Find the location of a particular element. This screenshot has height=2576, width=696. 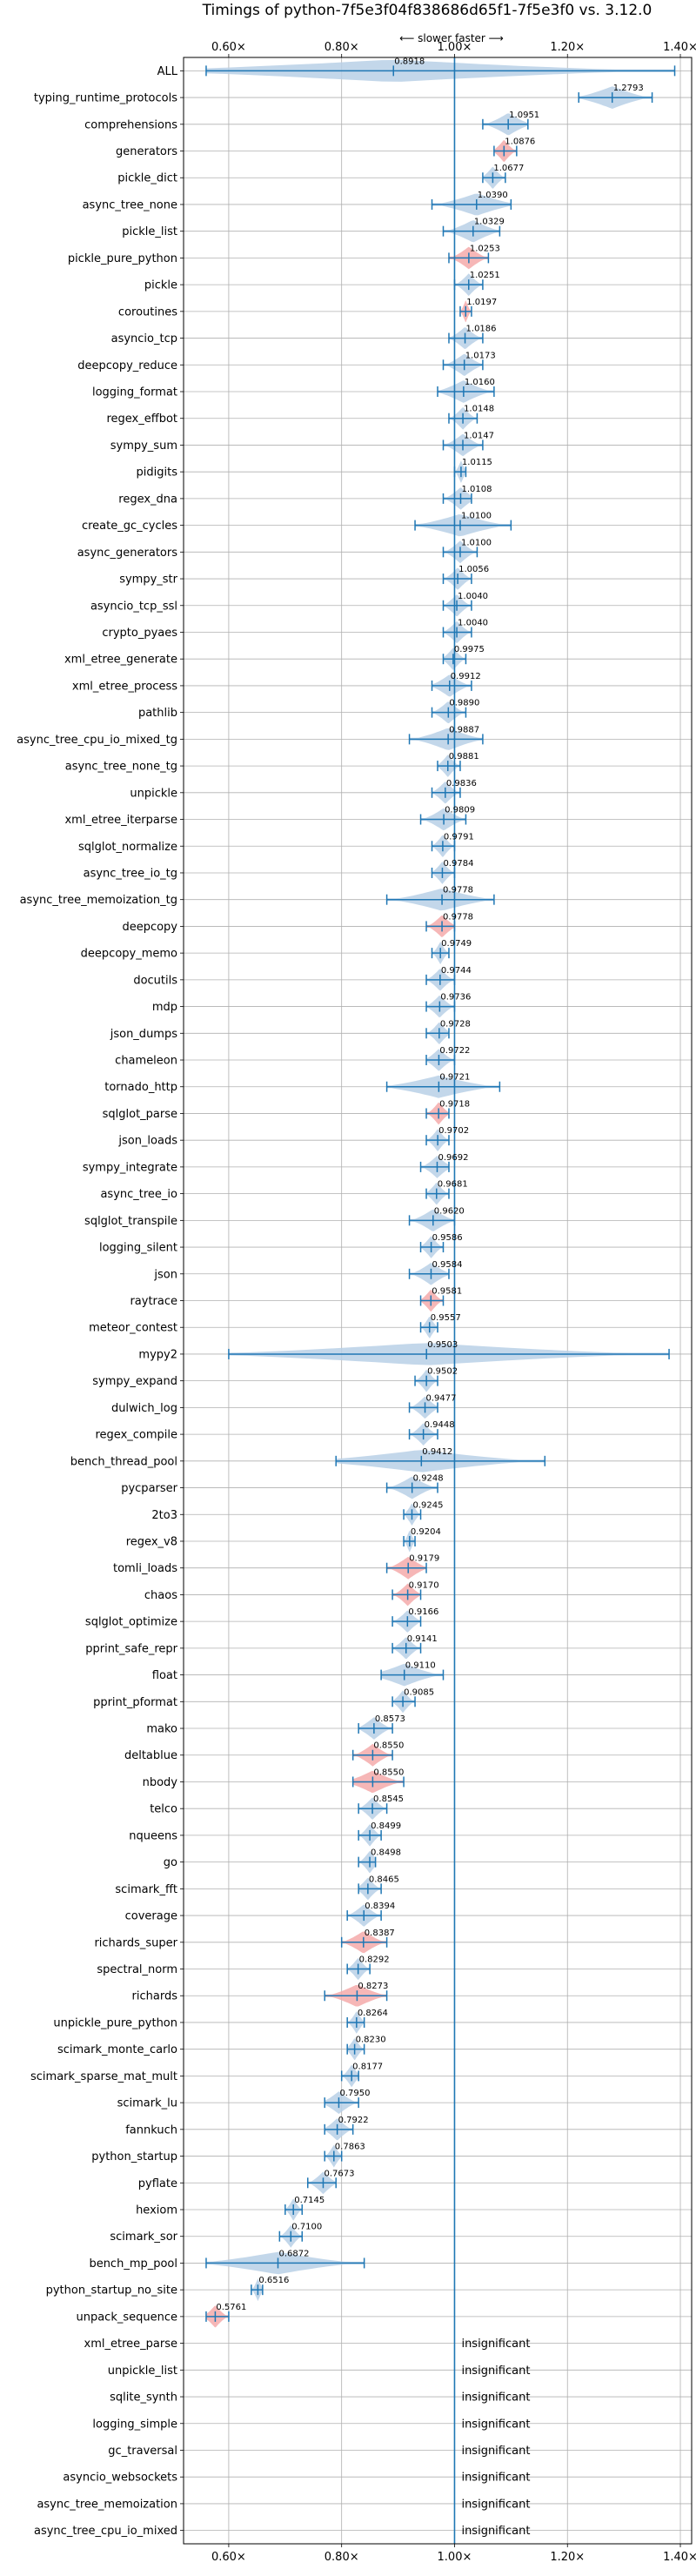

benchmark-name-label: deltablue is located at coordinates (150, 1755).